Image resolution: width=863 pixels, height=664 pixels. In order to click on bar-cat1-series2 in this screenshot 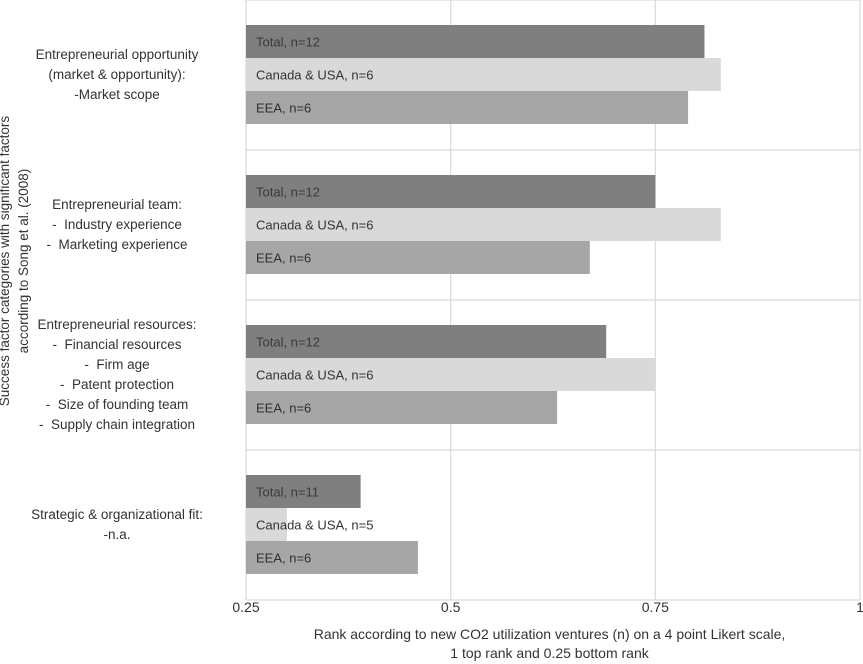, I will do `click(418, 257)`.